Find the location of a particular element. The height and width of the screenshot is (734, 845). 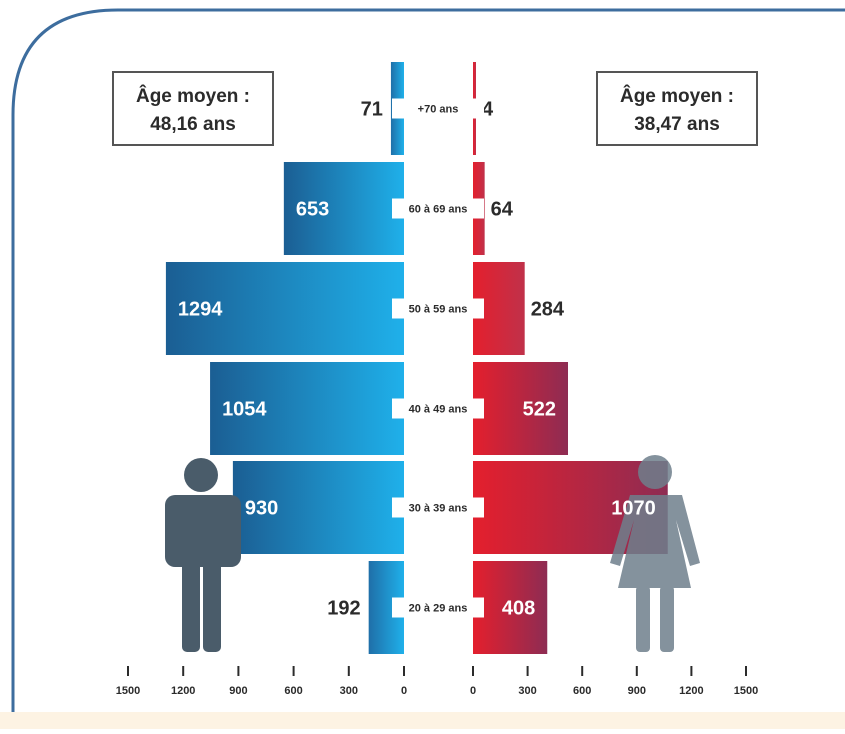

left-box-frame is located at coordinates (193, 108).